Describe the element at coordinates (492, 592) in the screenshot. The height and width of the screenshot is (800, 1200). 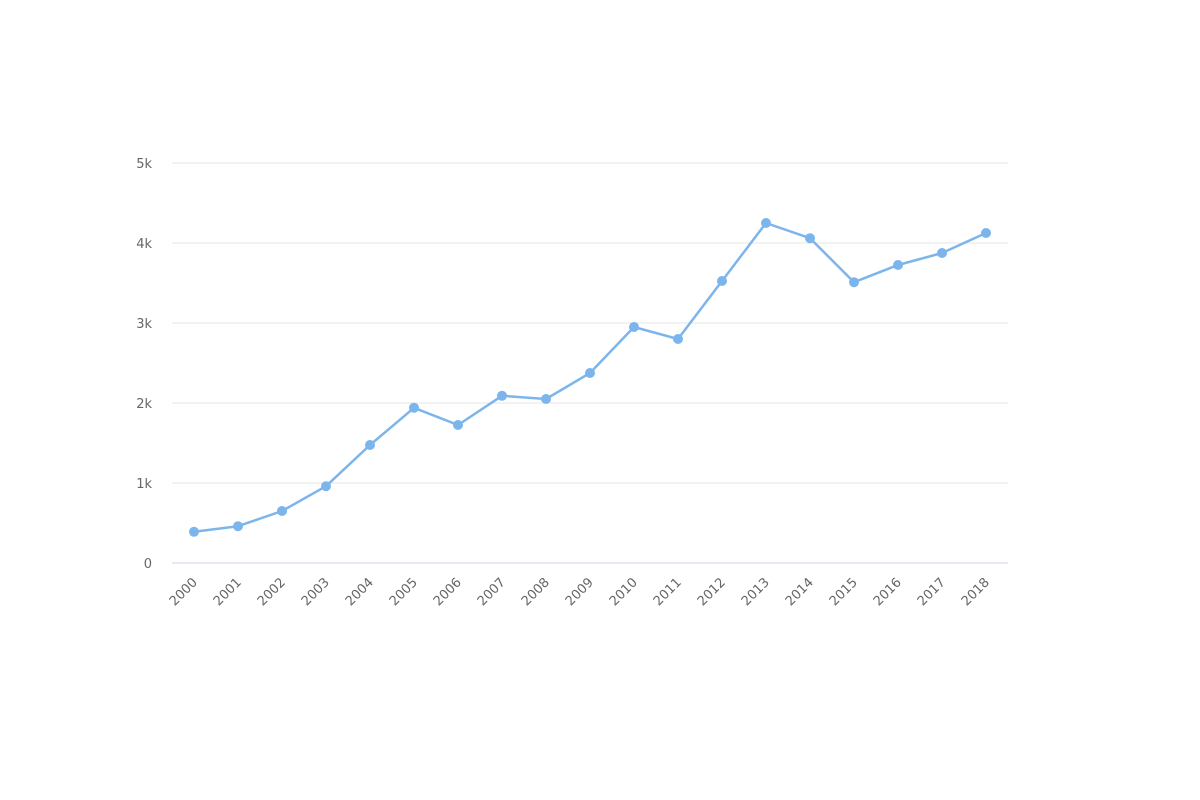
I see `x-tick-label: 2007` at that location.